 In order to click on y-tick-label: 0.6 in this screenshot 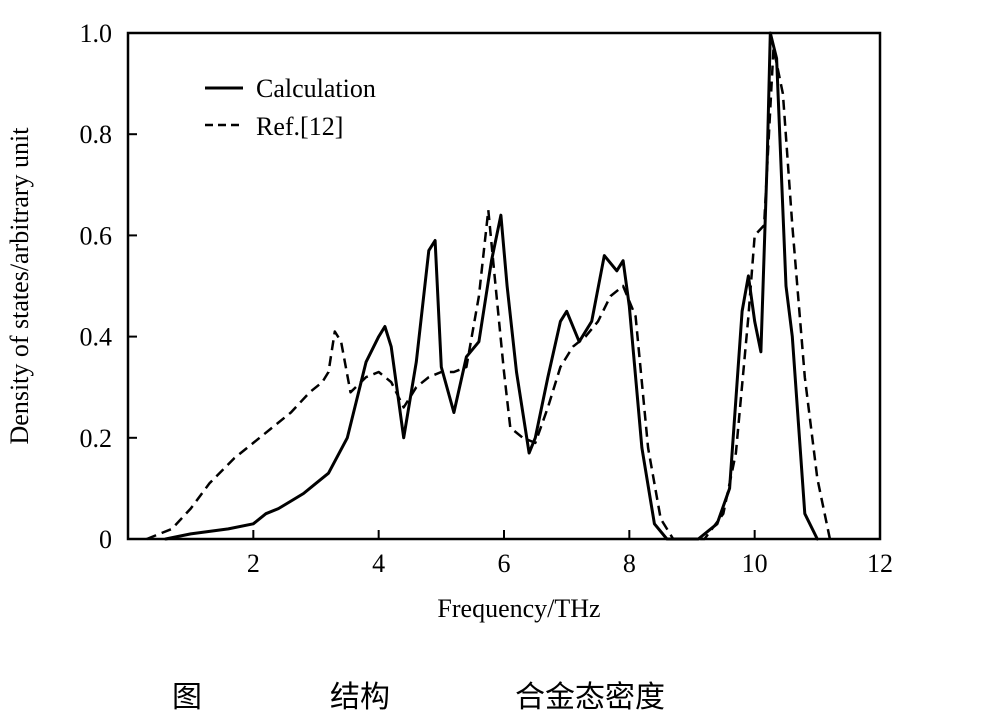, I will do `click(96, 235)`.